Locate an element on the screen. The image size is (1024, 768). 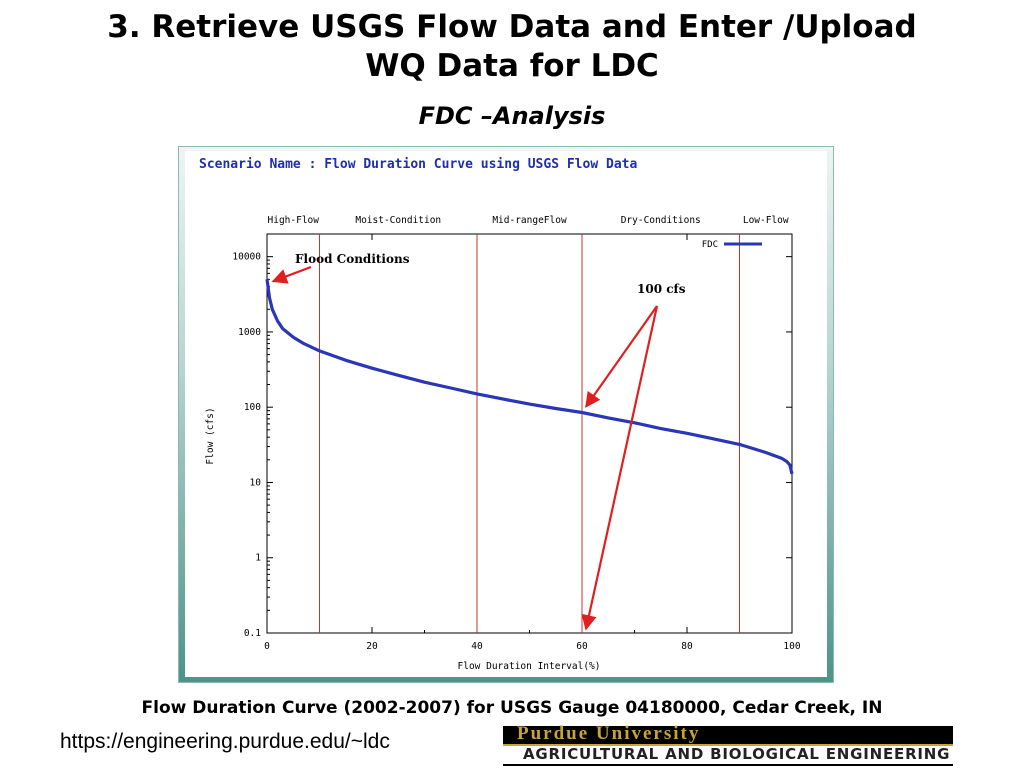
y-tick-label: 10 is located at coordinates (256, 482).